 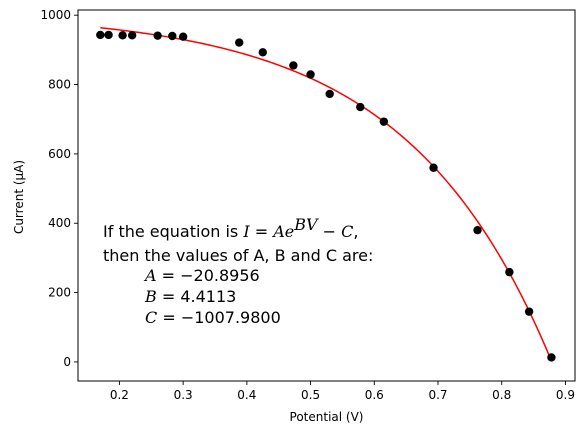 I want to click on annotation-param-a: A = −20.8956, so click(x=201, y=275).